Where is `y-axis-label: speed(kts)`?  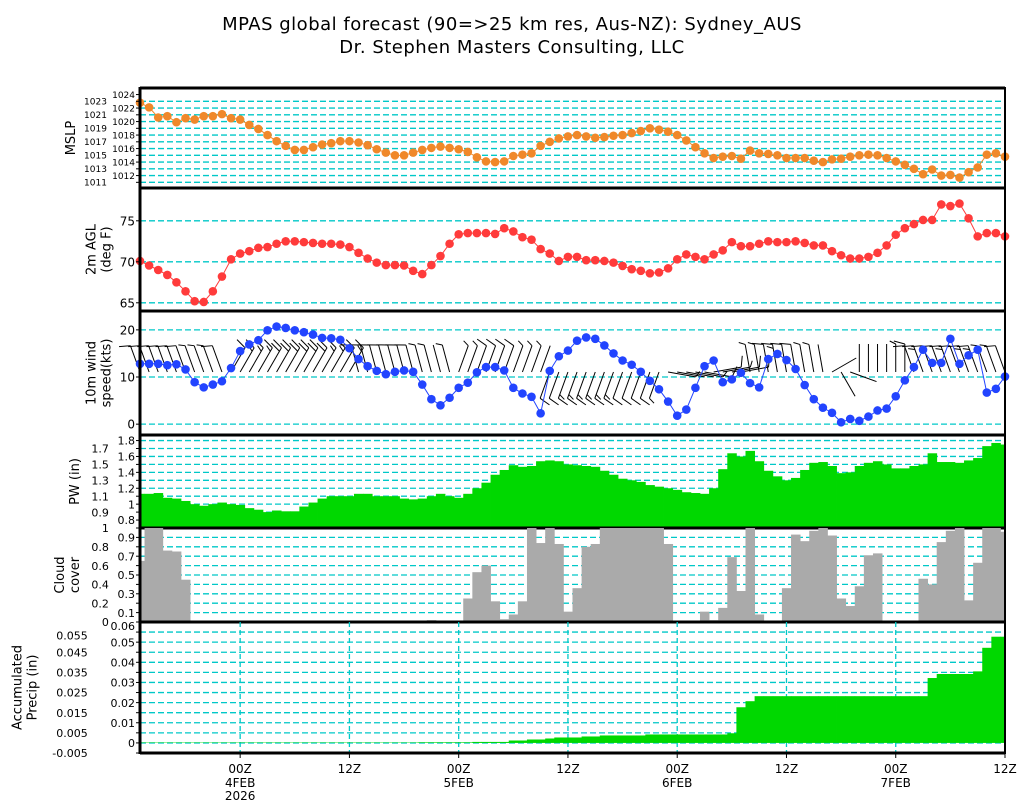 y-axis-label: speed(kts) is located at coordinates (107, 373).